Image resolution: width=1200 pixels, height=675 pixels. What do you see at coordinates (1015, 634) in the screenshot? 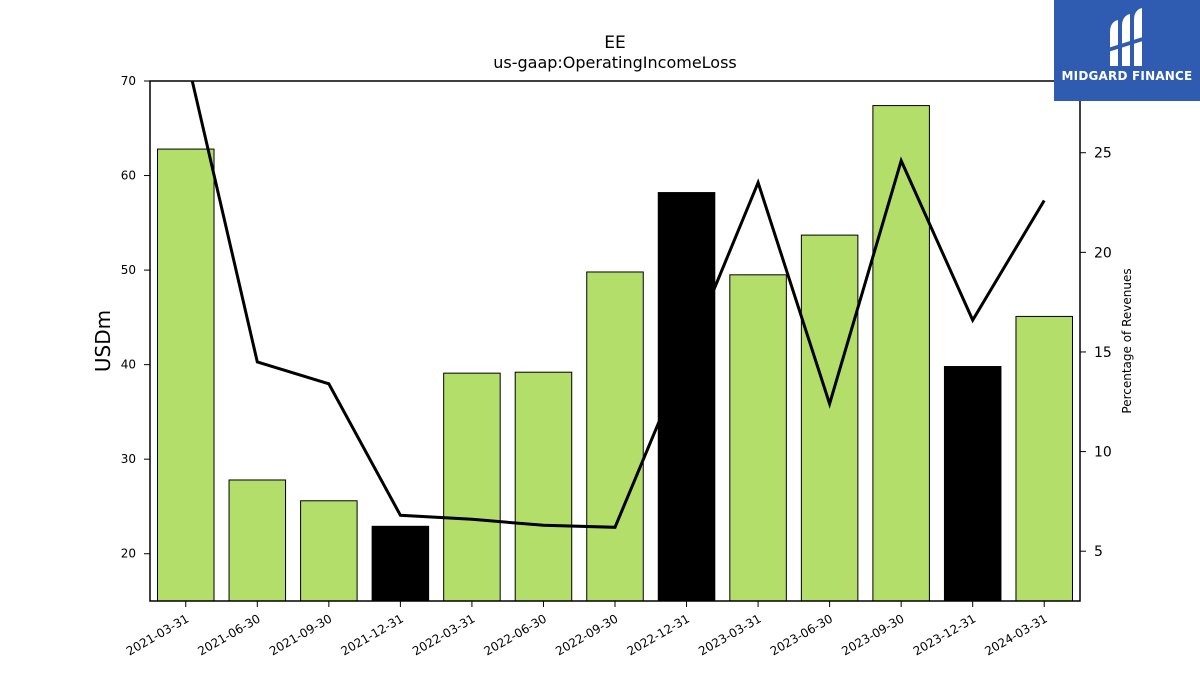
I see `x-tick-label: 2024-03-31` at bounding box center [1015, 634].